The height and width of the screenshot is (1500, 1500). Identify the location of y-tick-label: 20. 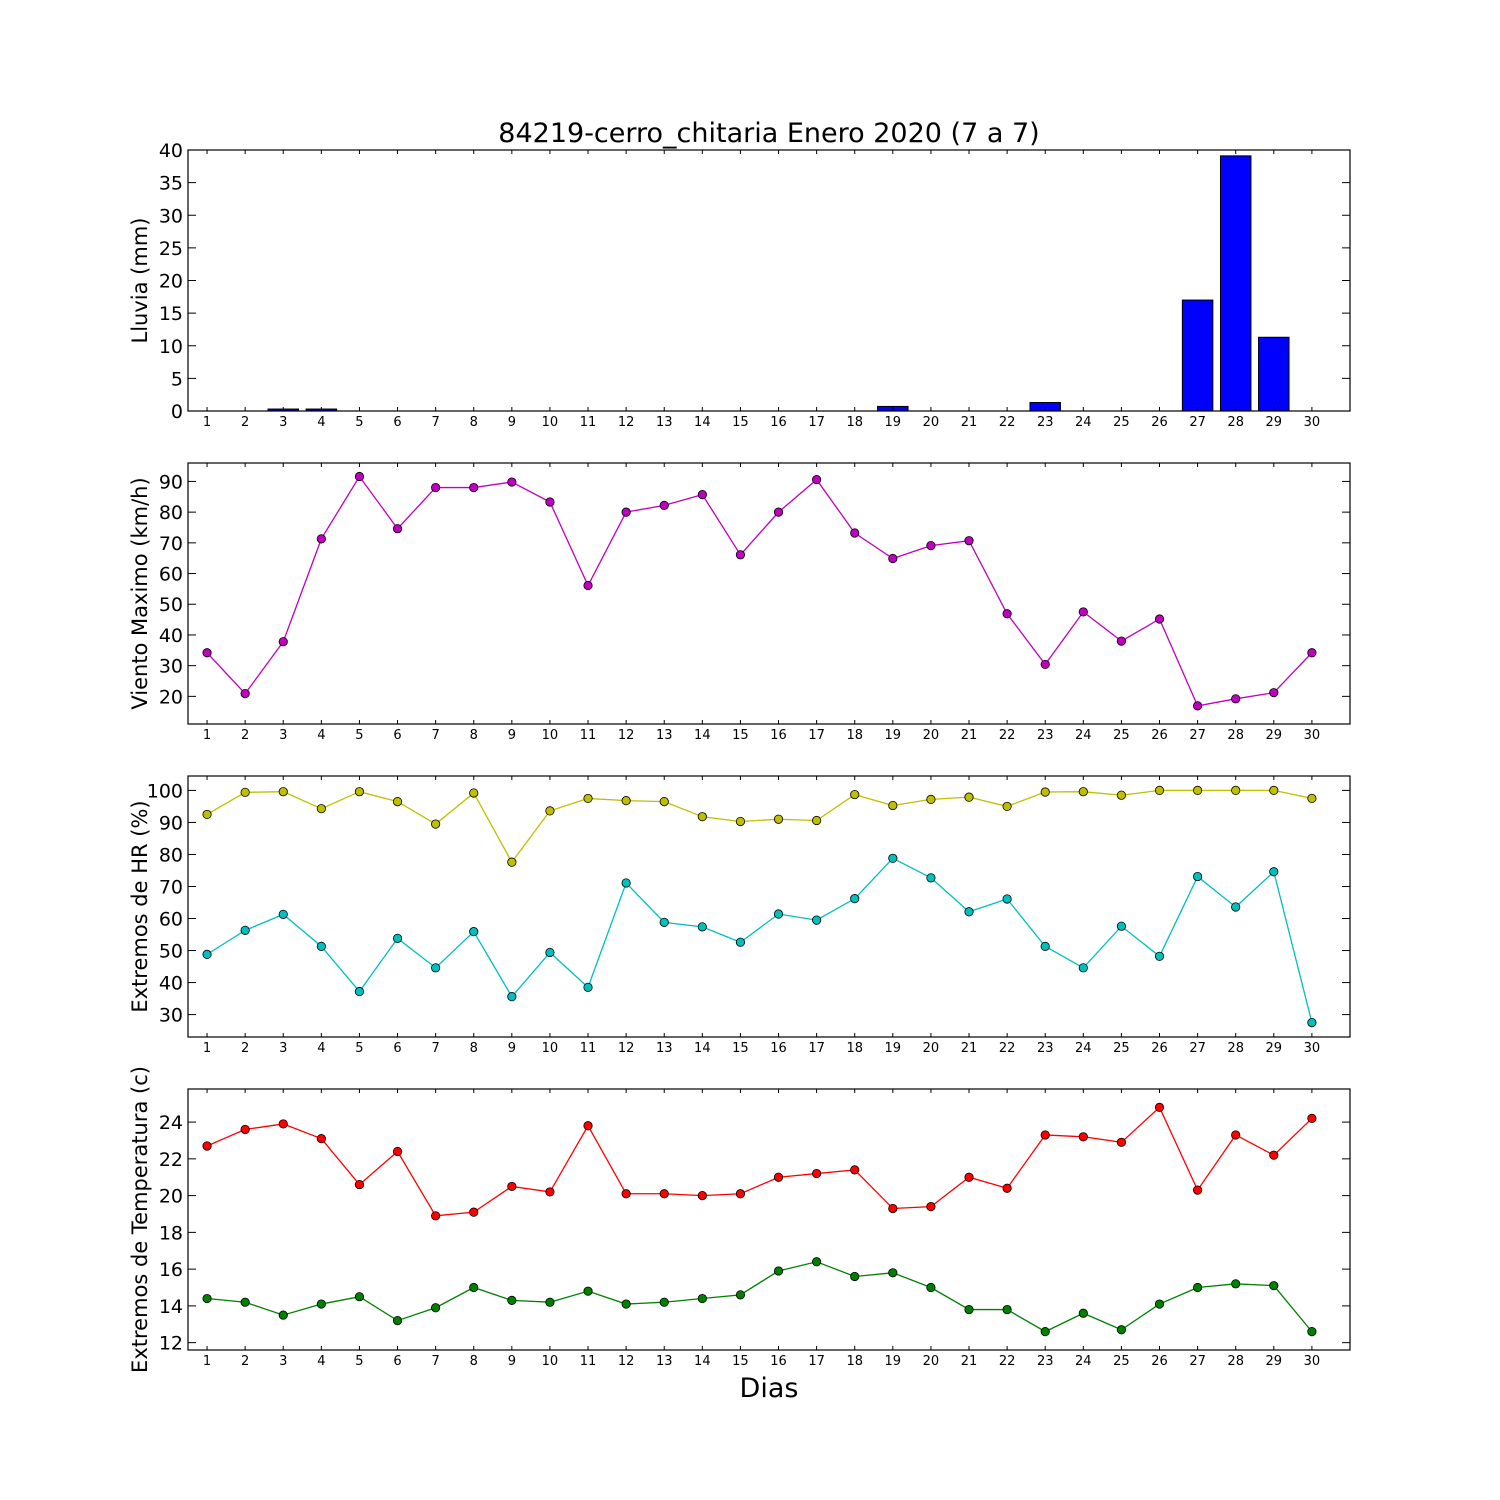
(171, 282).